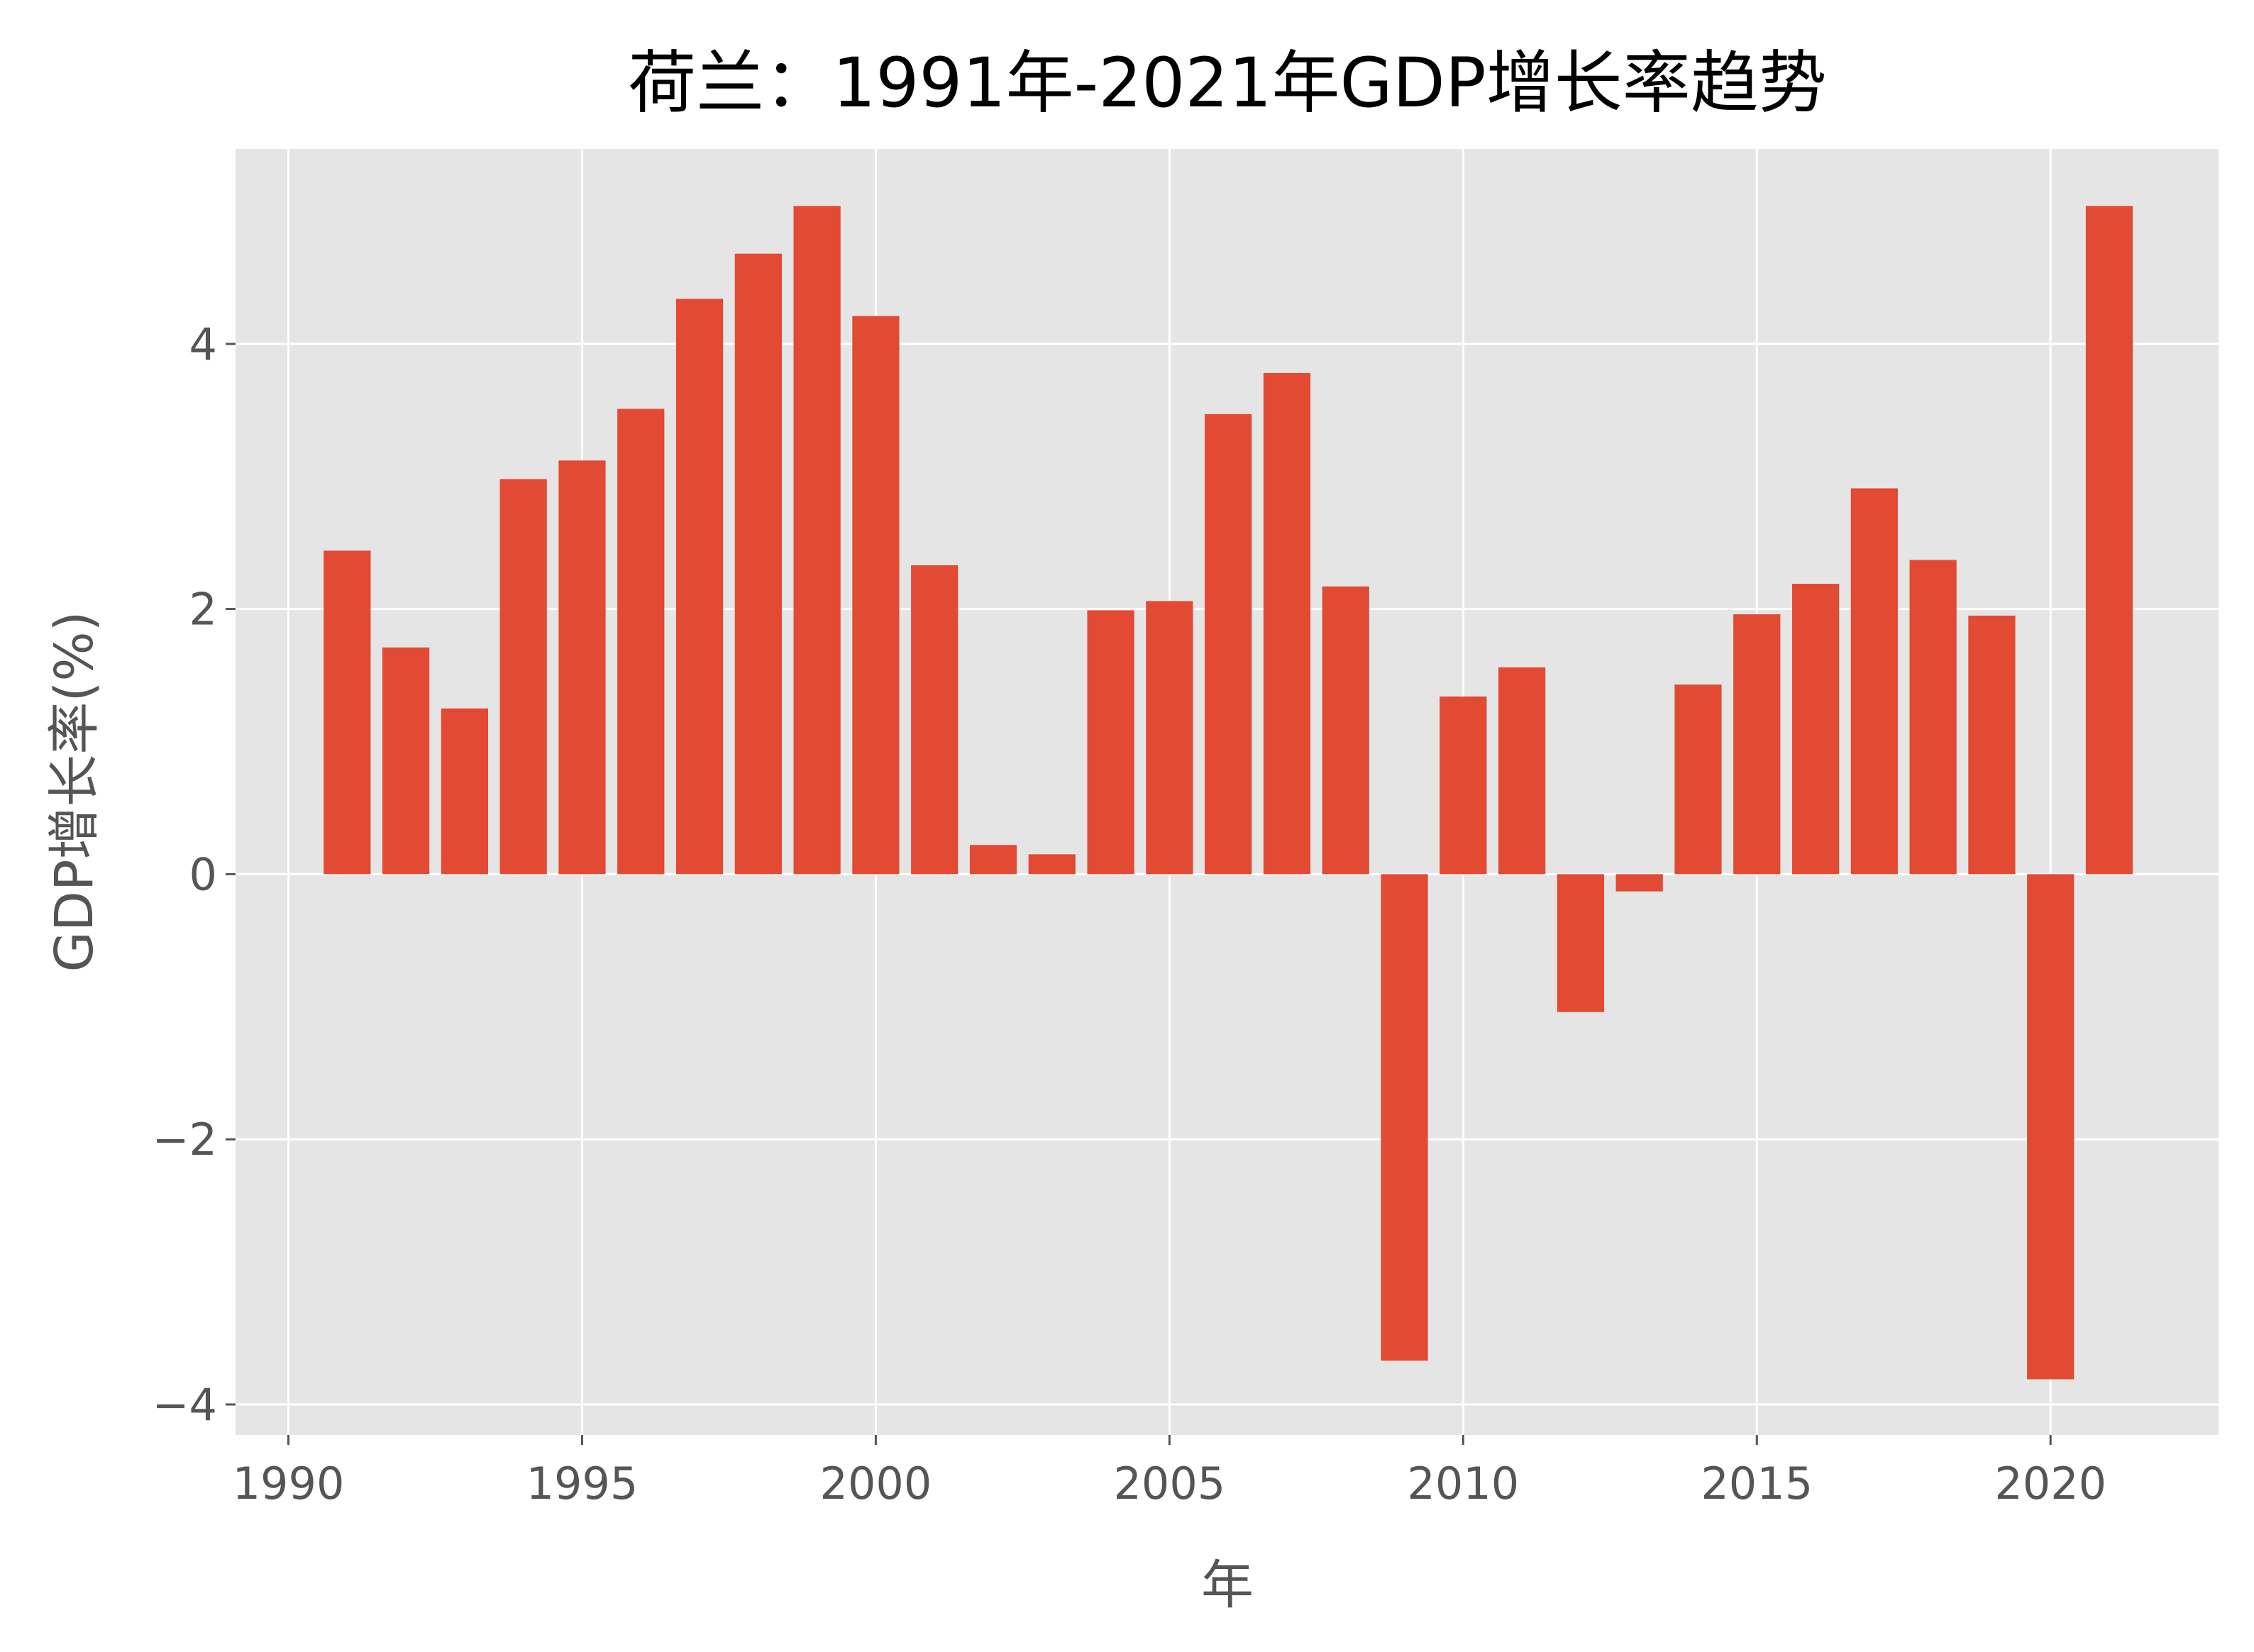  I want to click on bar-2018, so click(1933, 717).